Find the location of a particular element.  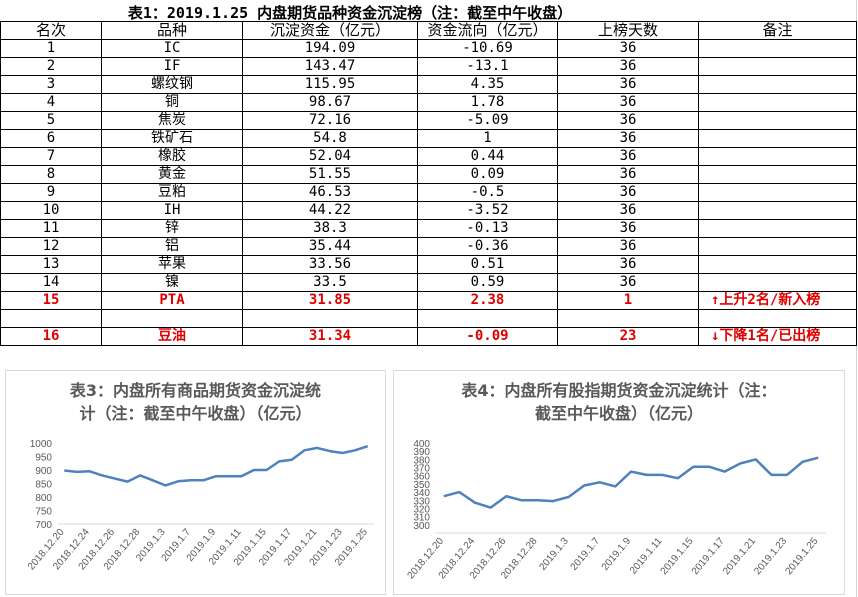

fund-cell: 143.47 is located at coordinates (330, 66).